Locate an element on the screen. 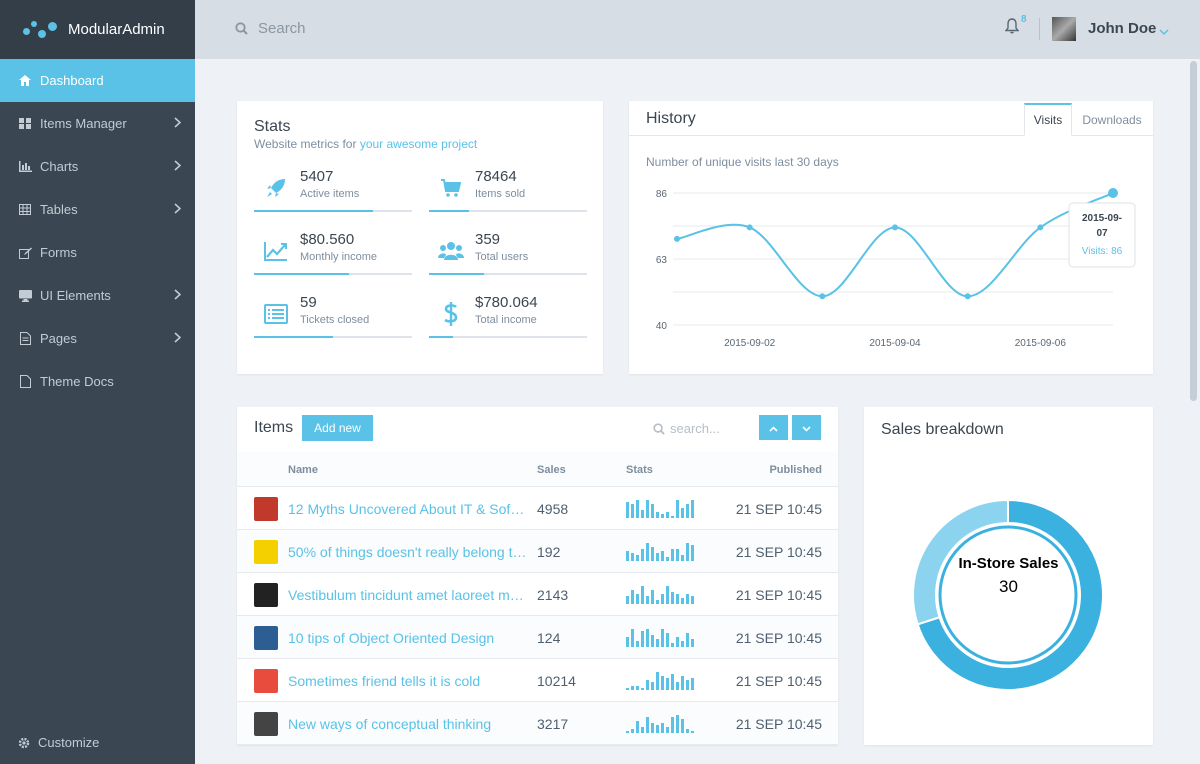 The image size is (1200, 764). column-header-stats: Stats is located at coordinates (639, 470).